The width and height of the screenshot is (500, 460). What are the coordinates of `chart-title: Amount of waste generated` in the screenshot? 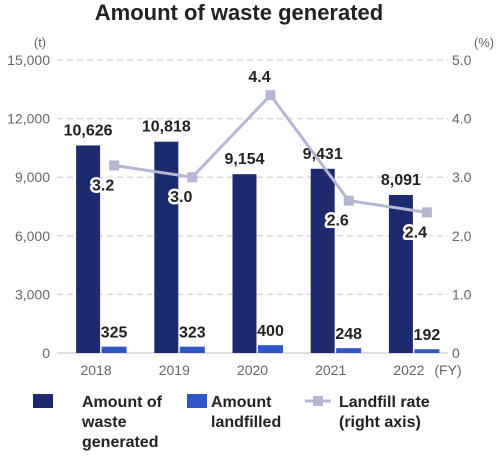 It's located at (239, 12).